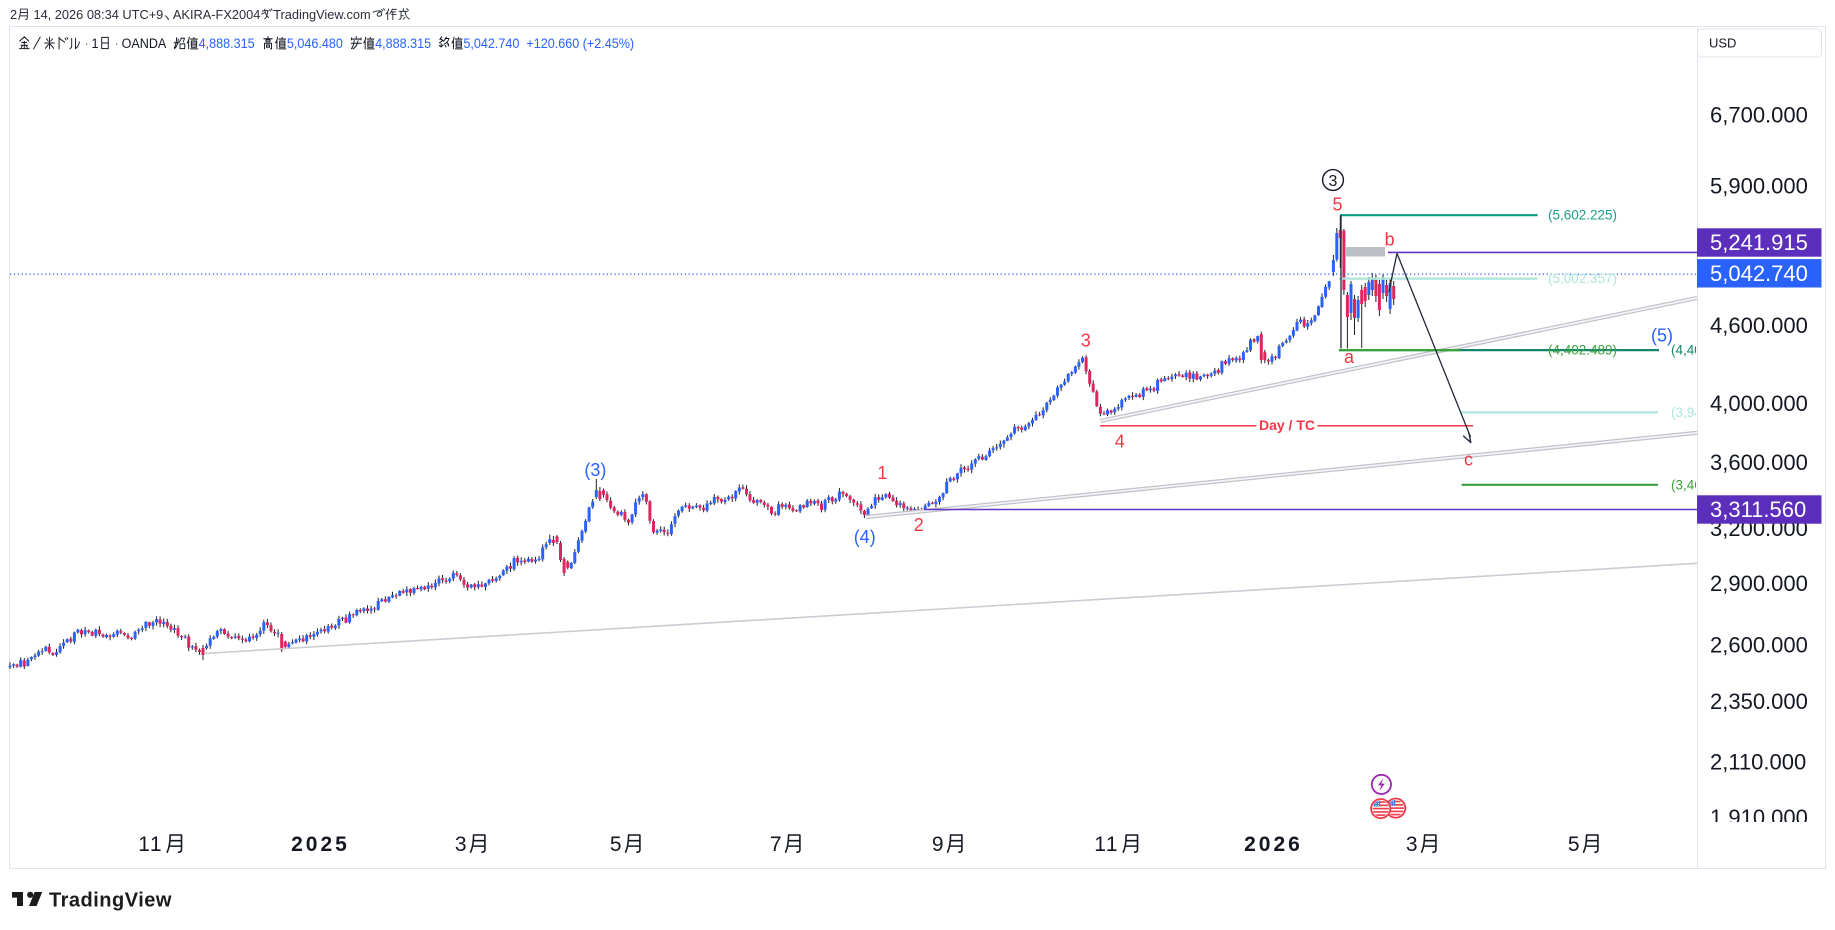 The height and width of the screenshot is (930, 1835). What do you see at coordinates (217, 14) in the screenshot?
I see `svg-text: AKIRA-FX2004` at bounding box center [217, 14].